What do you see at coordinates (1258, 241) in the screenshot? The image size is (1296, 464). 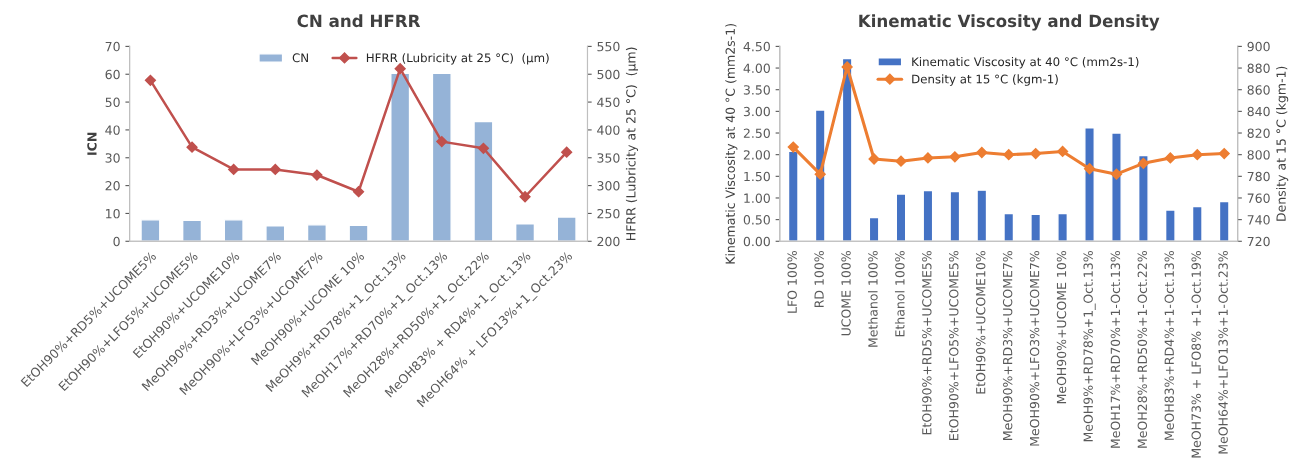 I see `y2-tick-label: 720` at bounding box center [1258, 241].